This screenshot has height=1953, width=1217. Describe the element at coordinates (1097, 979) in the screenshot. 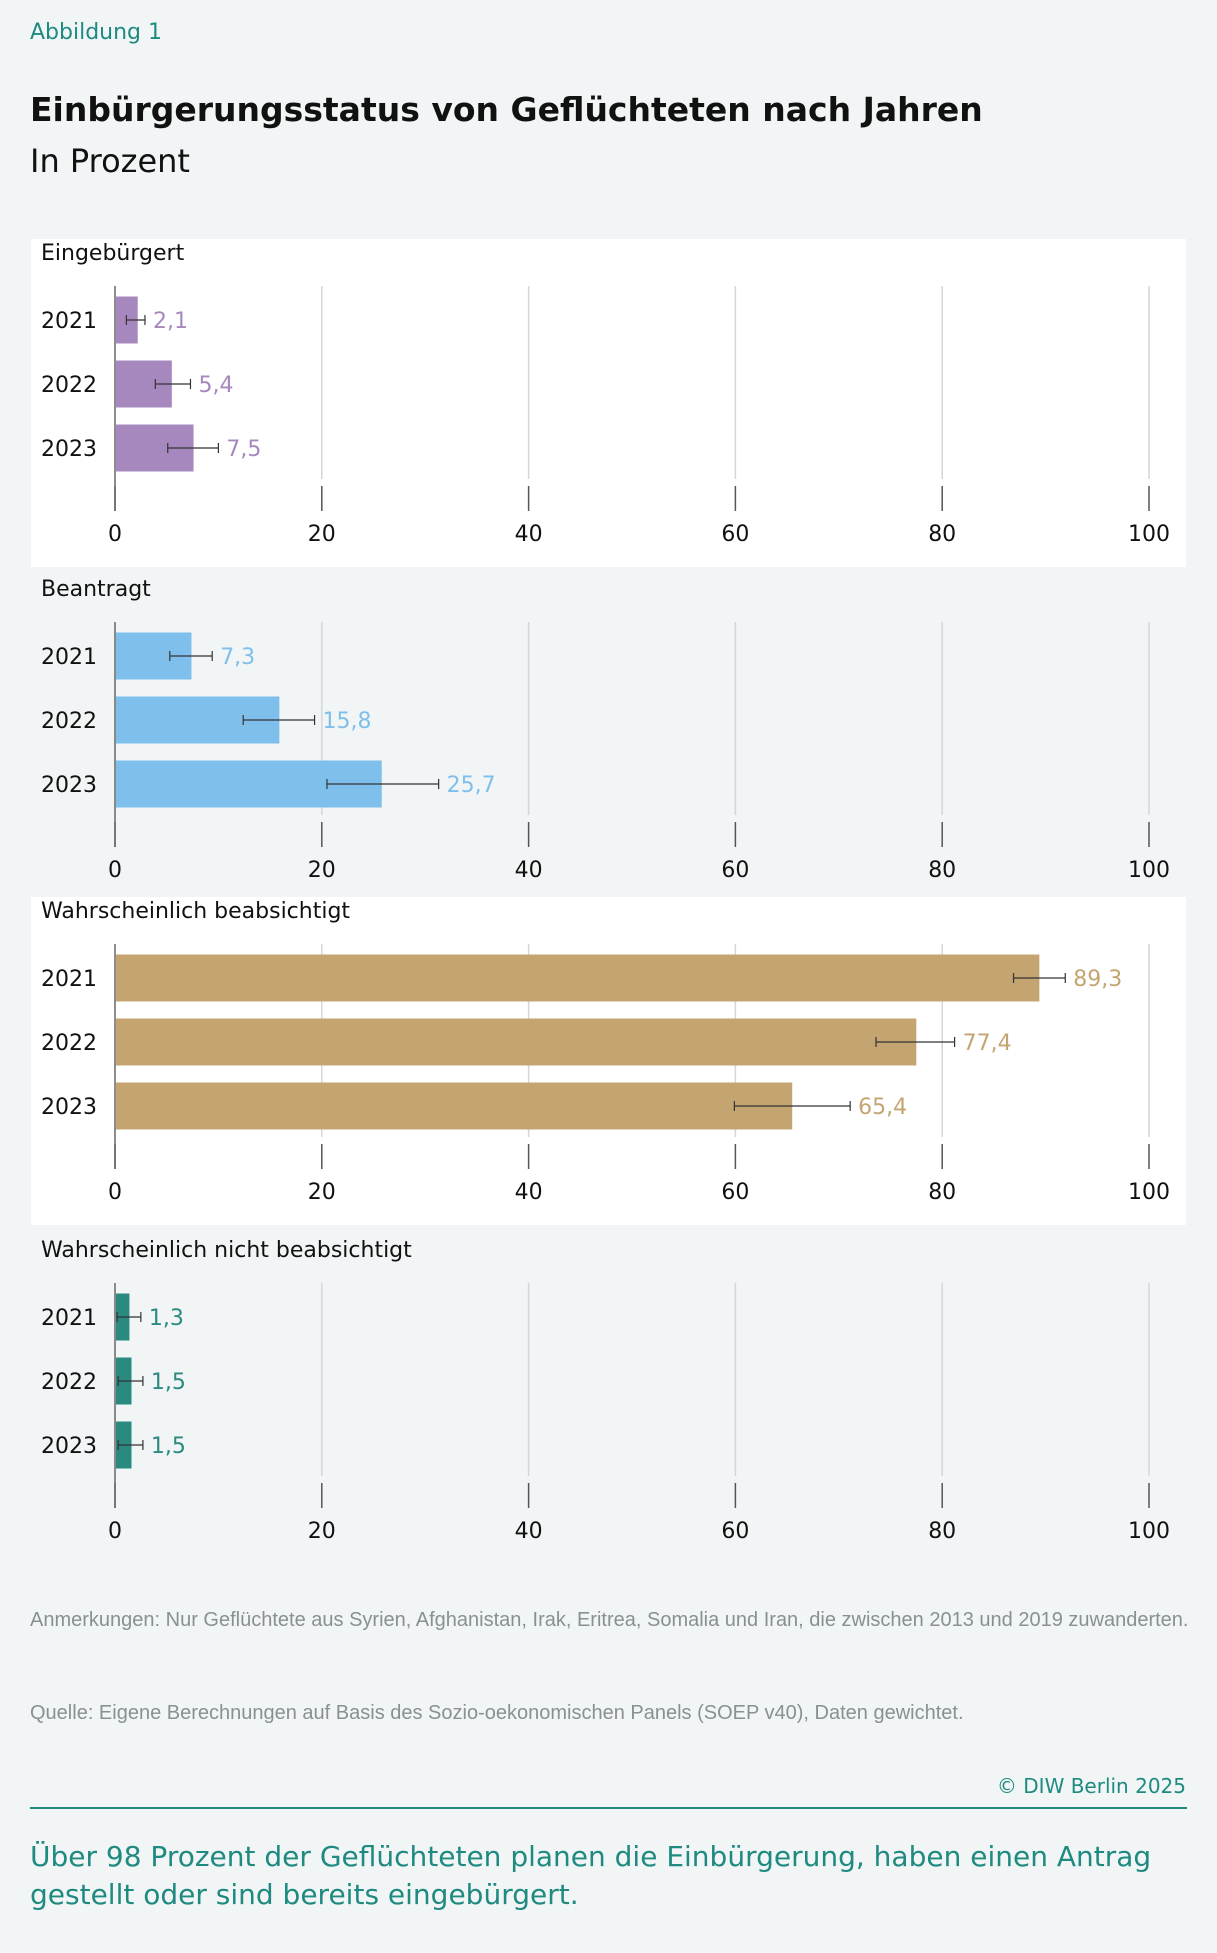

I see `data-label: 89,3` at that location.